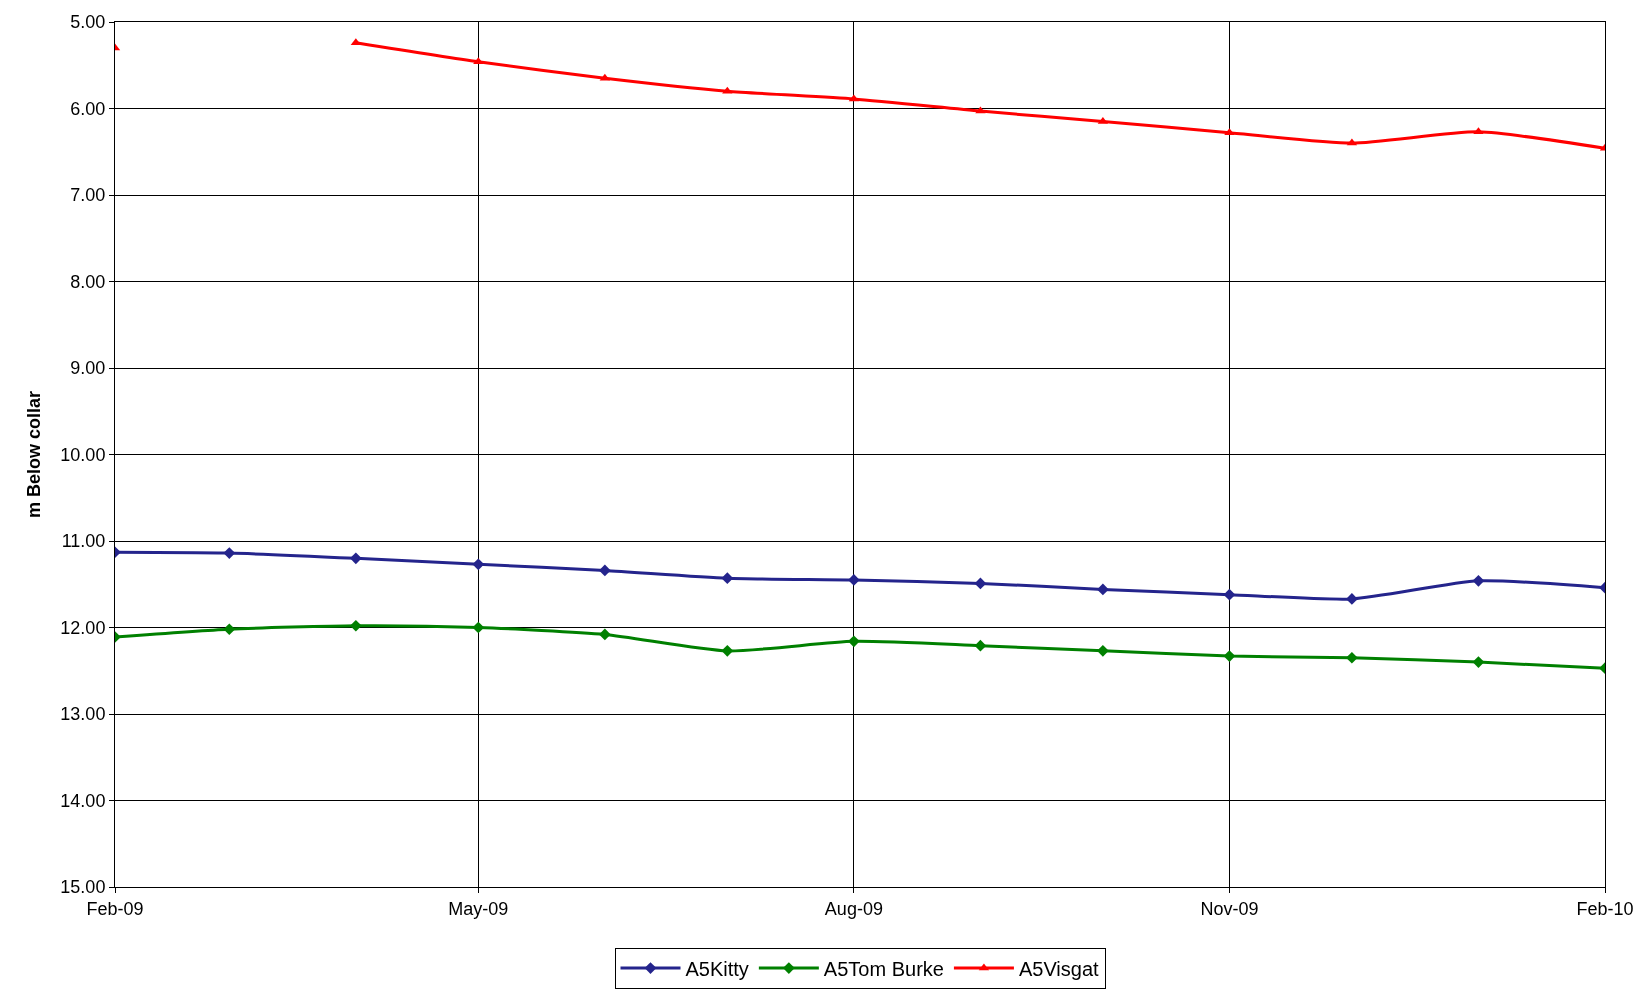  I want to click on y-tick-label: 14.00, so click(83, 800).